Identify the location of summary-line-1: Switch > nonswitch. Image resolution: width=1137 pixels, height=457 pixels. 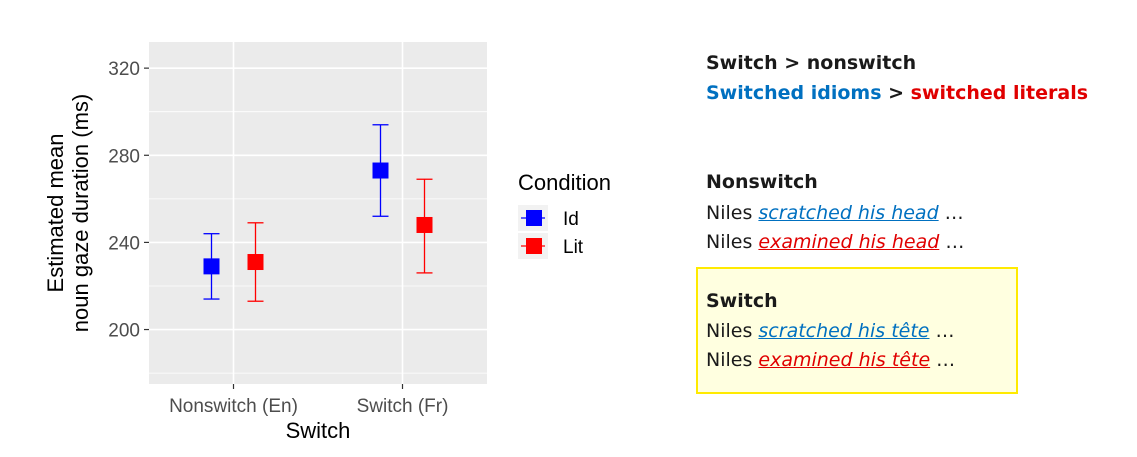
(811, 63).